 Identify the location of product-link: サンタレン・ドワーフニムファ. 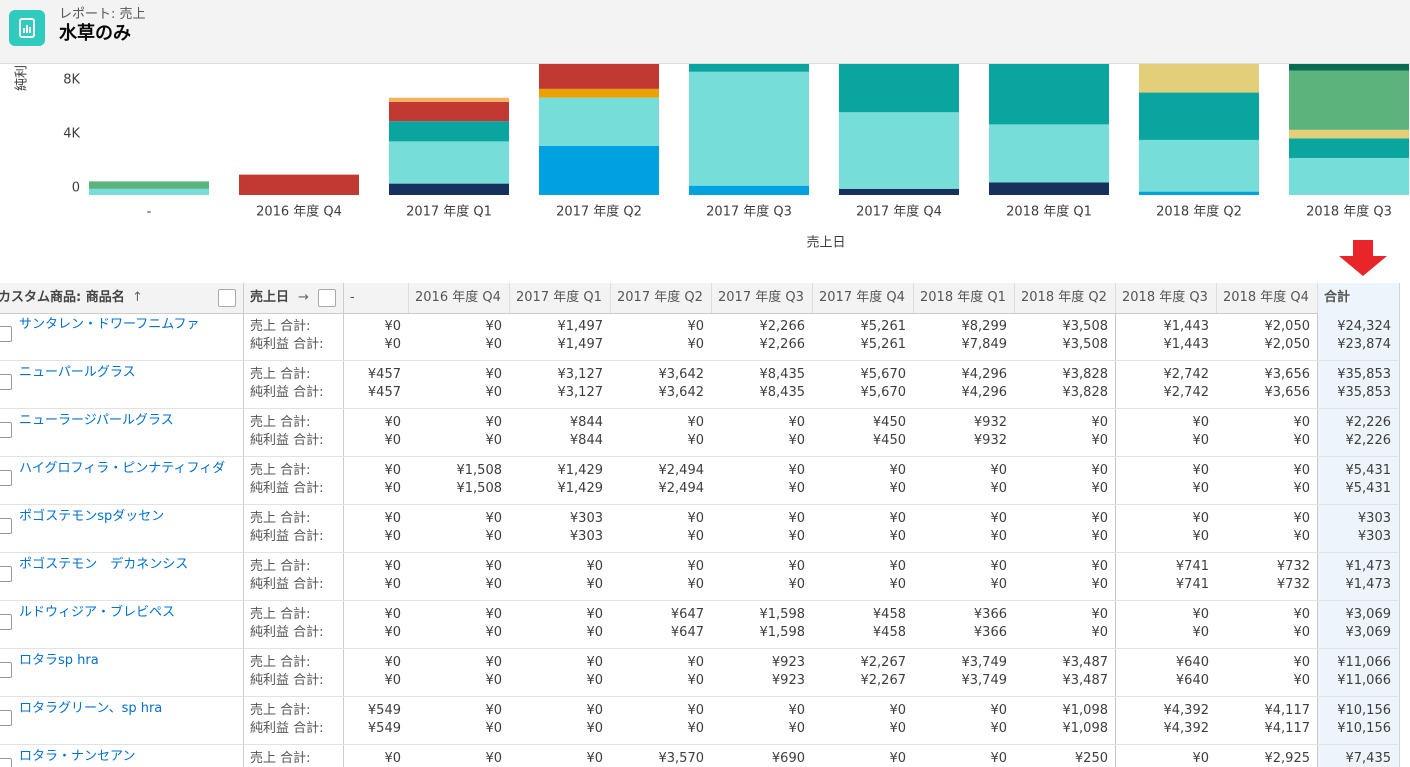
(109, 324).